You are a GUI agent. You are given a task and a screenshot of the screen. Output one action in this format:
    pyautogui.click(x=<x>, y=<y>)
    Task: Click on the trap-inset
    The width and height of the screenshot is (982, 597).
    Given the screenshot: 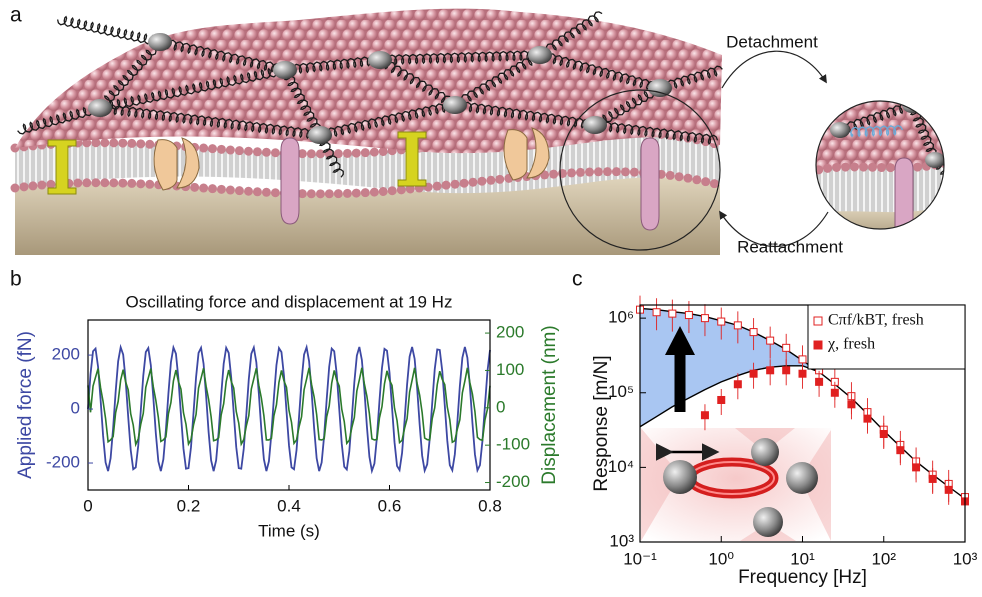 What is the action you would take?
    pyautogui.click(x=736, y=484)
    